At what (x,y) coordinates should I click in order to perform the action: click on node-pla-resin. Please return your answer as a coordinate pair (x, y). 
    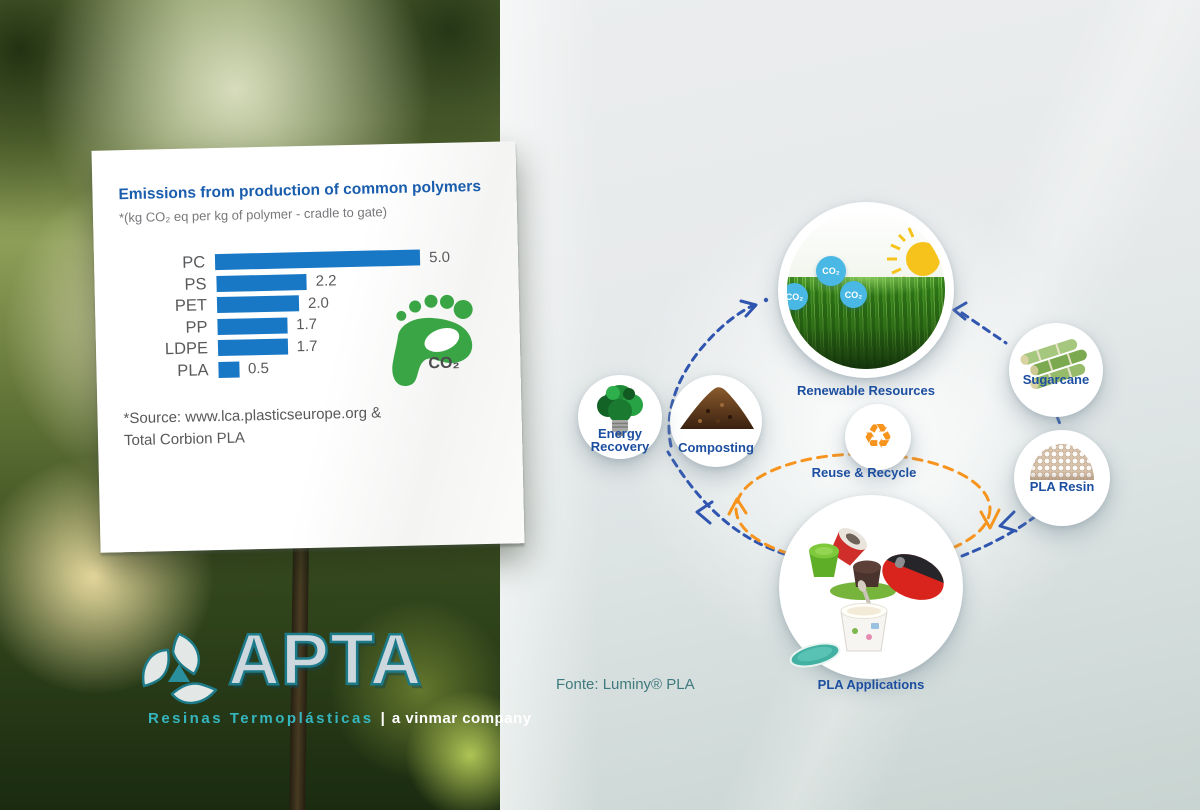
    Looking at the image, I should click on (1062, 478).